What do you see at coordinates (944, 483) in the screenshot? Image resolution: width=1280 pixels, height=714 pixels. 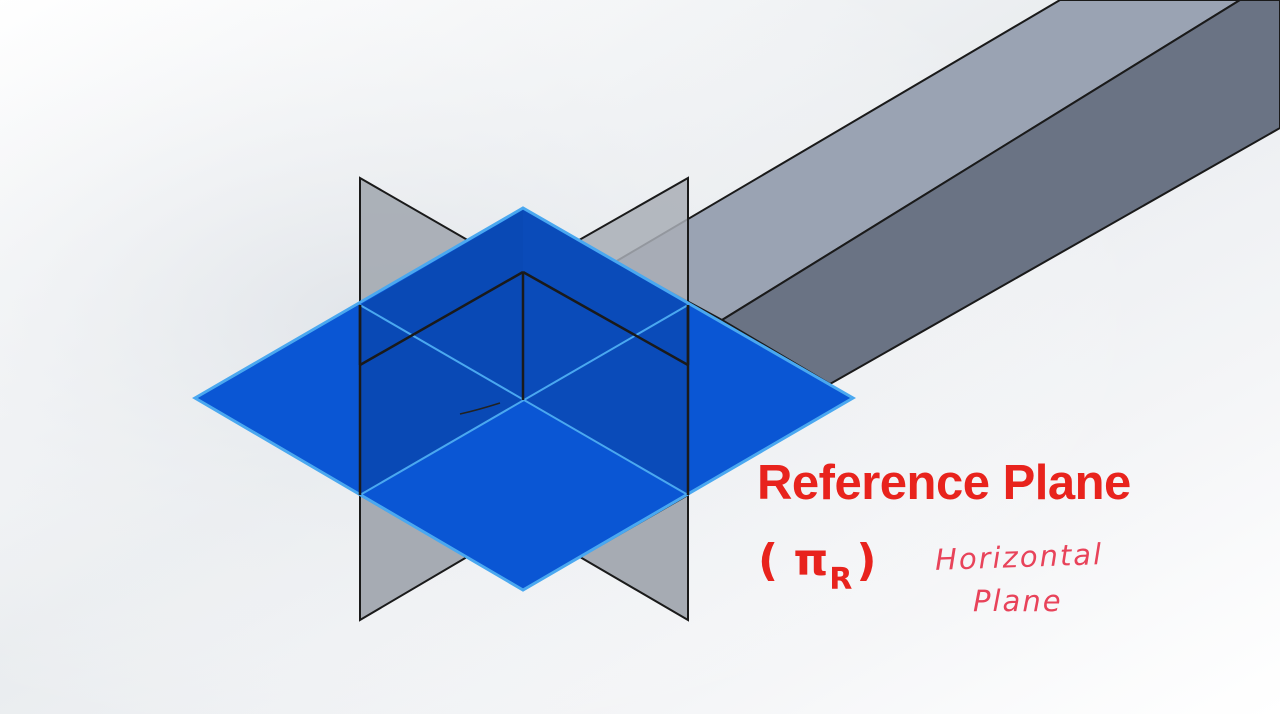 I see `reference-plane-title: Reference Plane` at bounding box center [944, 483].